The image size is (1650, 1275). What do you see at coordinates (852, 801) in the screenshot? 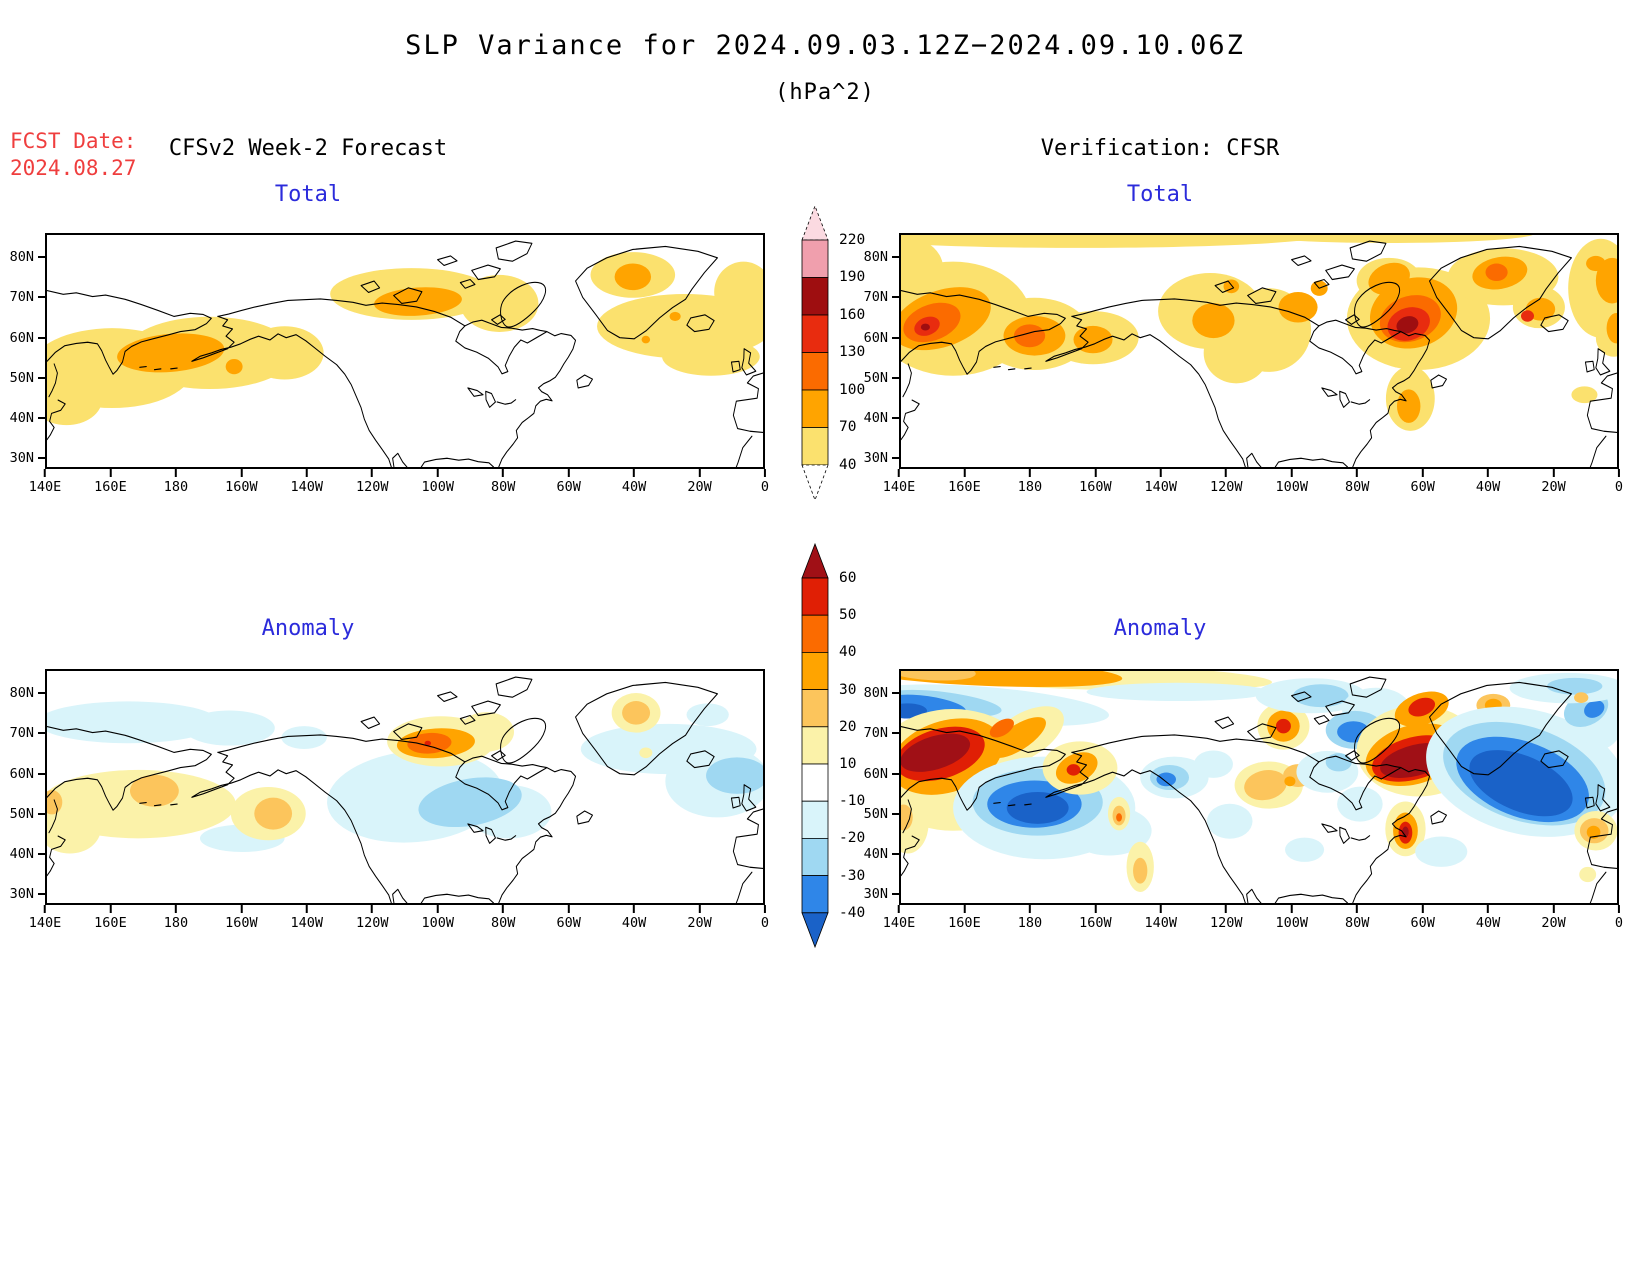
I see `cba-label-6: -10` at bounding box center [852, 801].